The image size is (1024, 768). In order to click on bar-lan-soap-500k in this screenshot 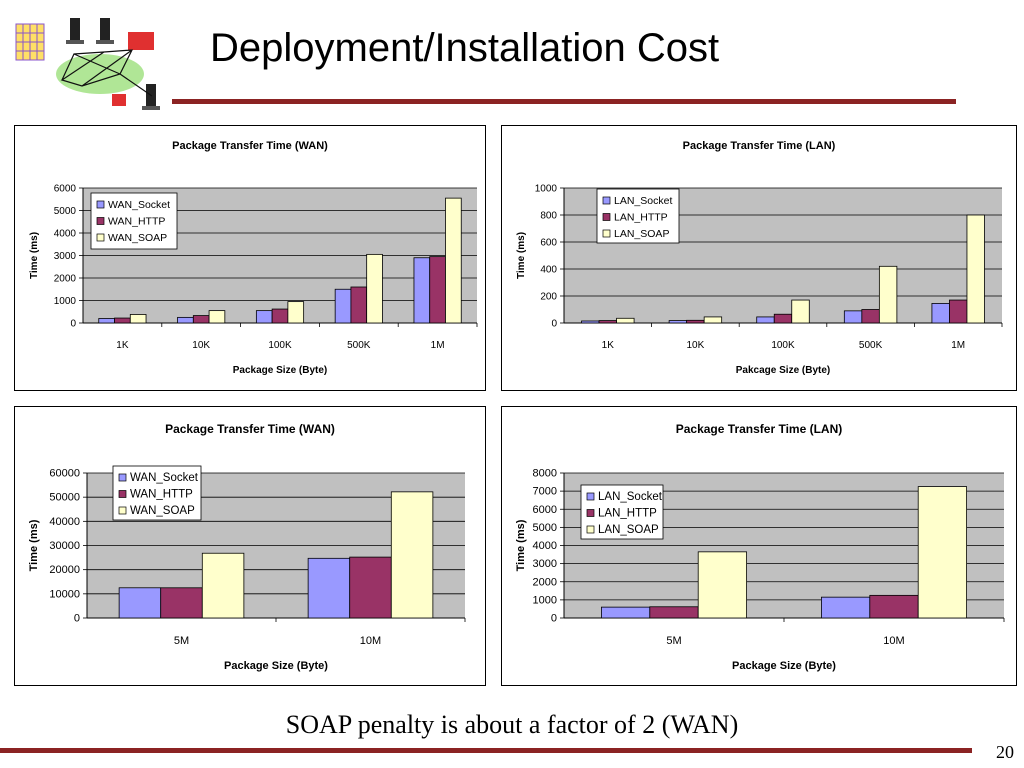, I will do `click(888, 294)`.